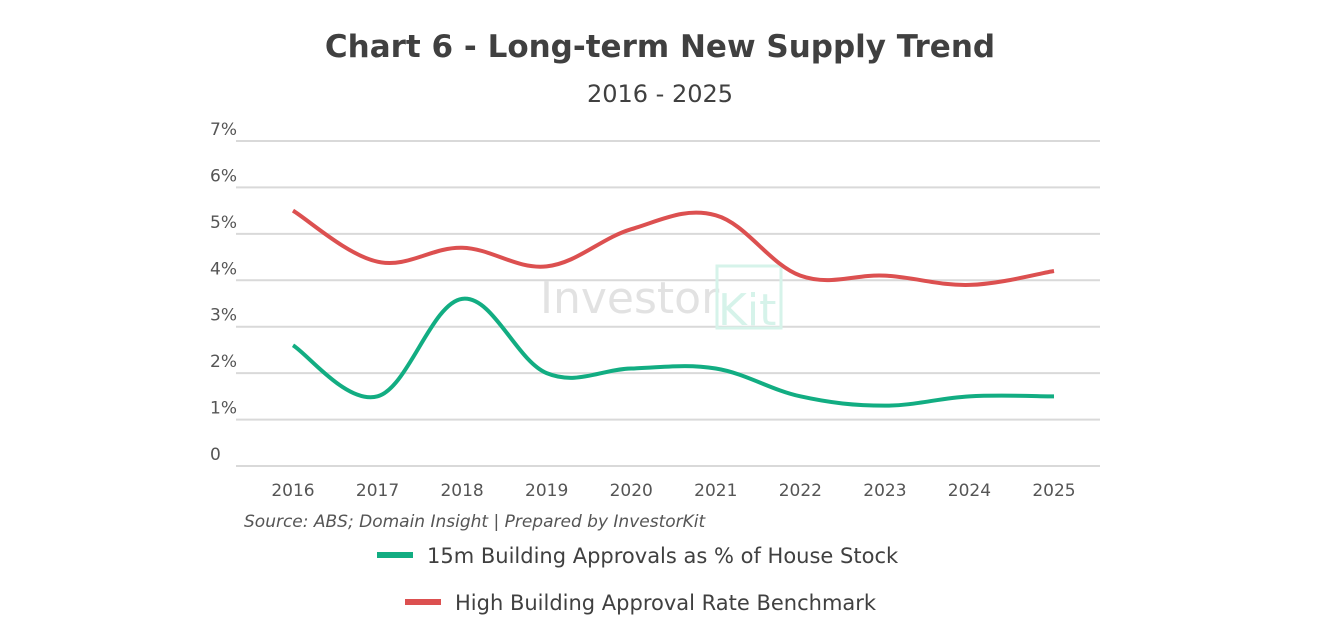 The image size is (1320, 640). What do you see at coordinates (292, 491) in the screenshot?
I see `x-tick-label: 2016` at bounding box center [292, 491].